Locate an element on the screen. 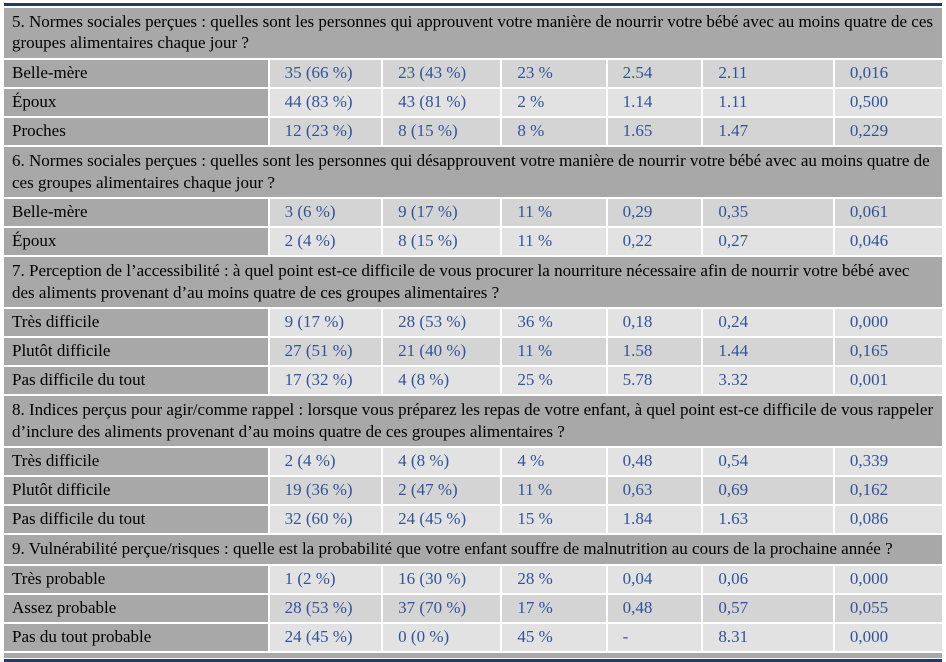  value-cell: 0 (0 %) is located at coordinates (442, 637).